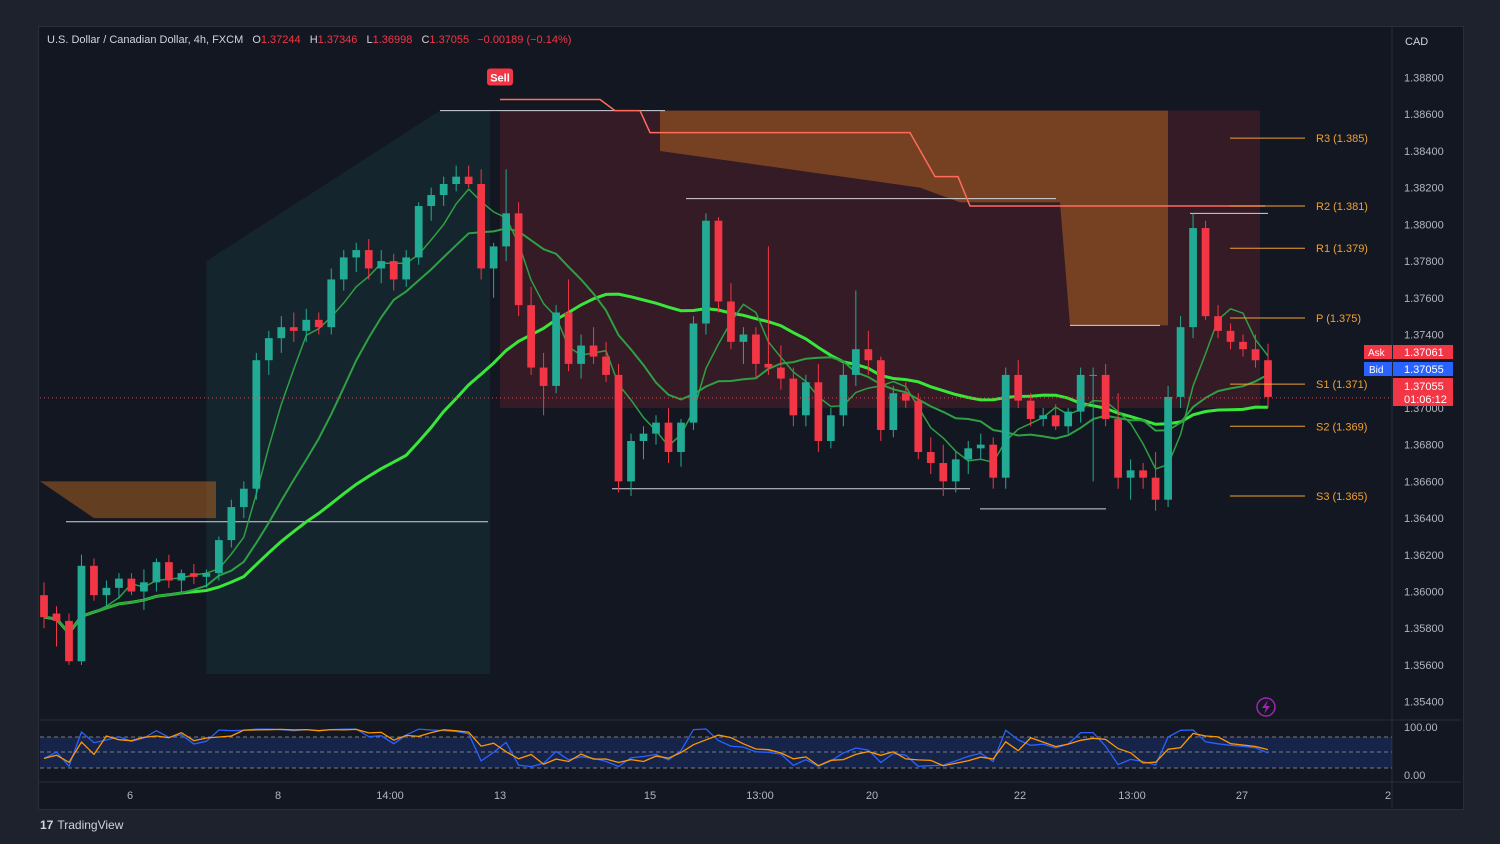 The height and width of the screenshot is (844, 1500). Describe the element at coordinates (1266, 707) in the screenshot. I see `lightning-icon-bolt` at that location.